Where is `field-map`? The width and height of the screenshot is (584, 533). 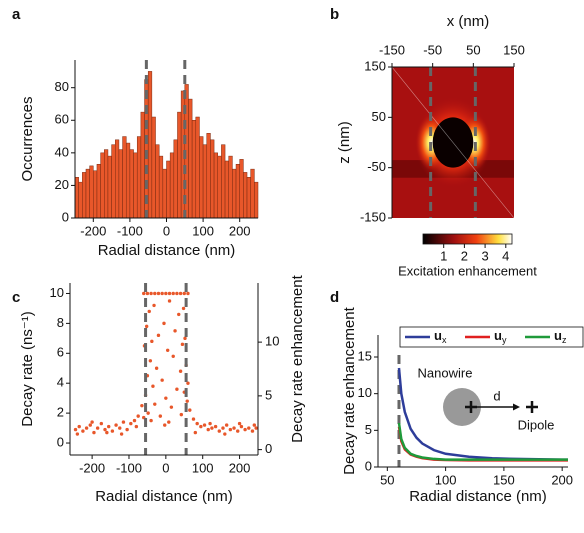 field-map is located at coordinates (453, 142).